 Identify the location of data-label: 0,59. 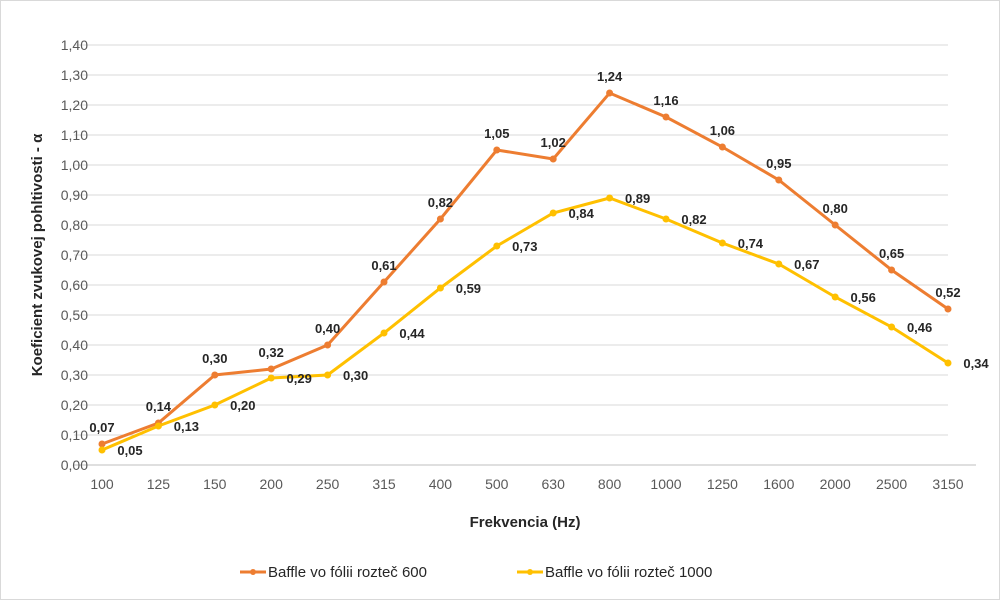
(468, 288).